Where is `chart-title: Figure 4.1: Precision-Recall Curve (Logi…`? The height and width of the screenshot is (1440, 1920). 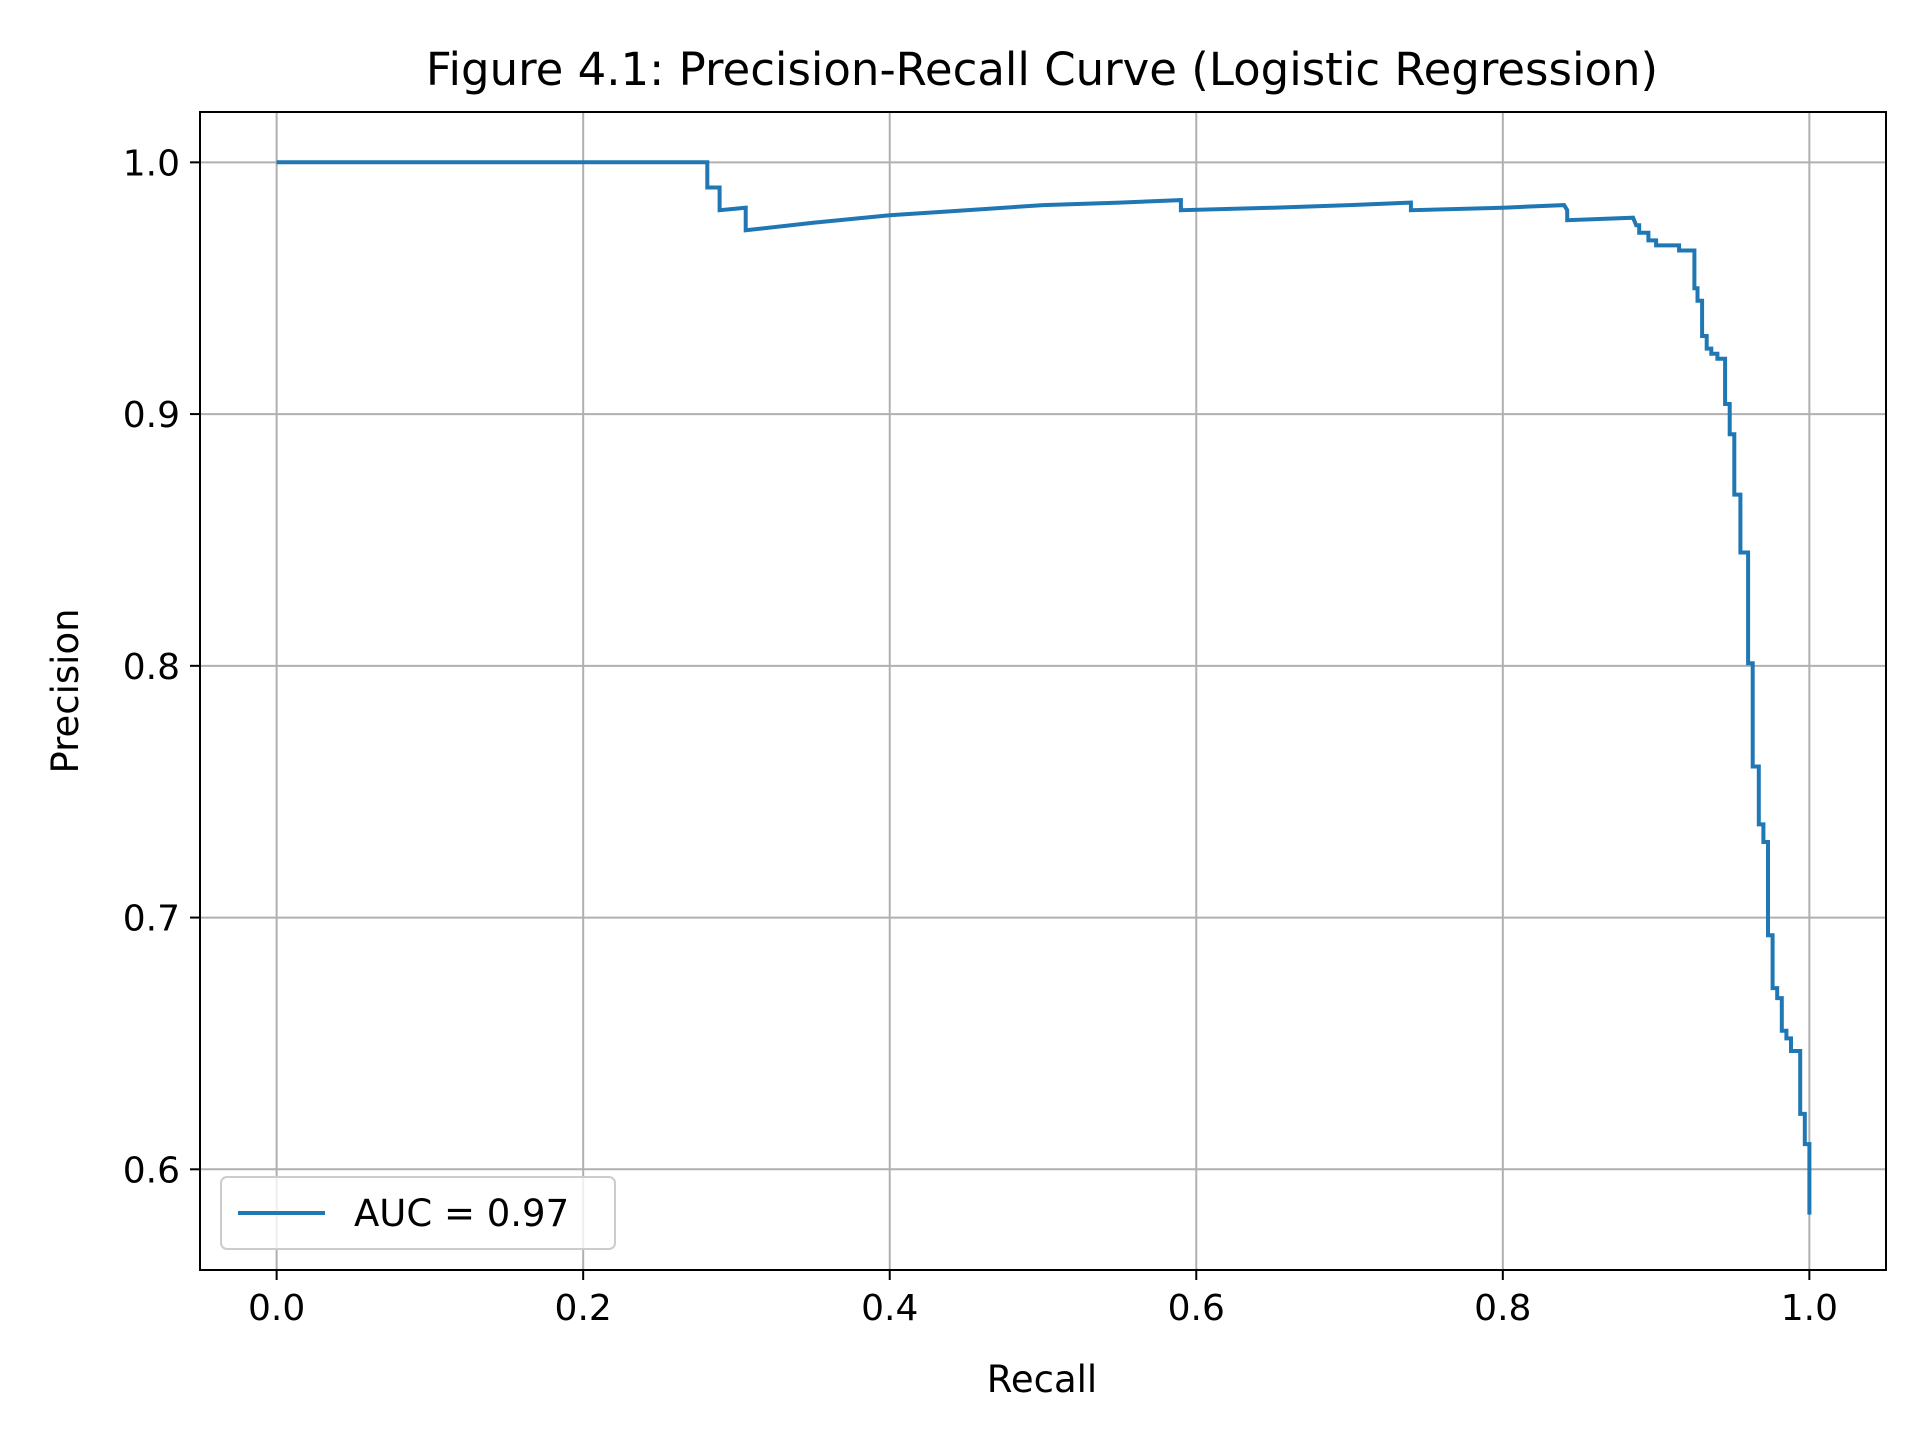
chart-title: Figure 4.1: Precision-Recall Curve (Logi… is located at coordinates (1042, 69).